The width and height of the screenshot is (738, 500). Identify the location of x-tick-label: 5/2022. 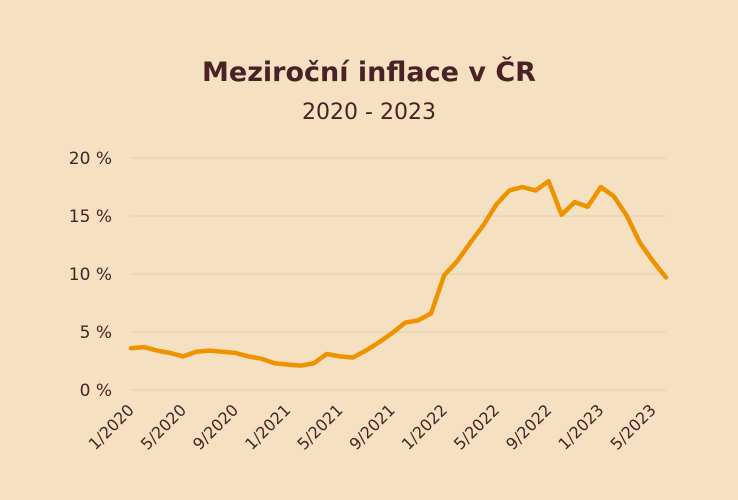
(476, 426).